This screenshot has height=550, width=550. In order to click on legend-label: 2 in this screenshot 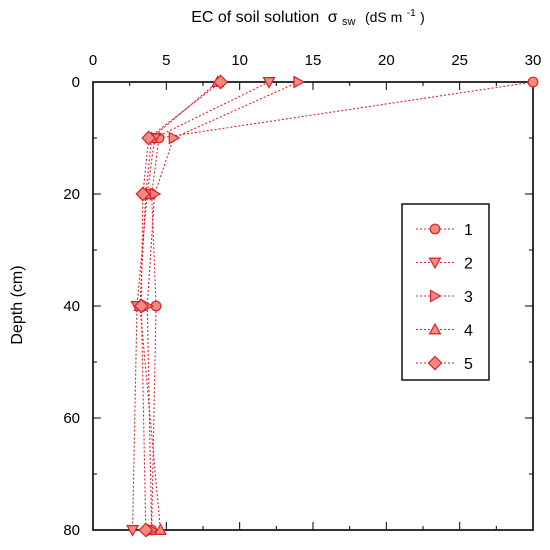, I will do `click(468, 264)`.